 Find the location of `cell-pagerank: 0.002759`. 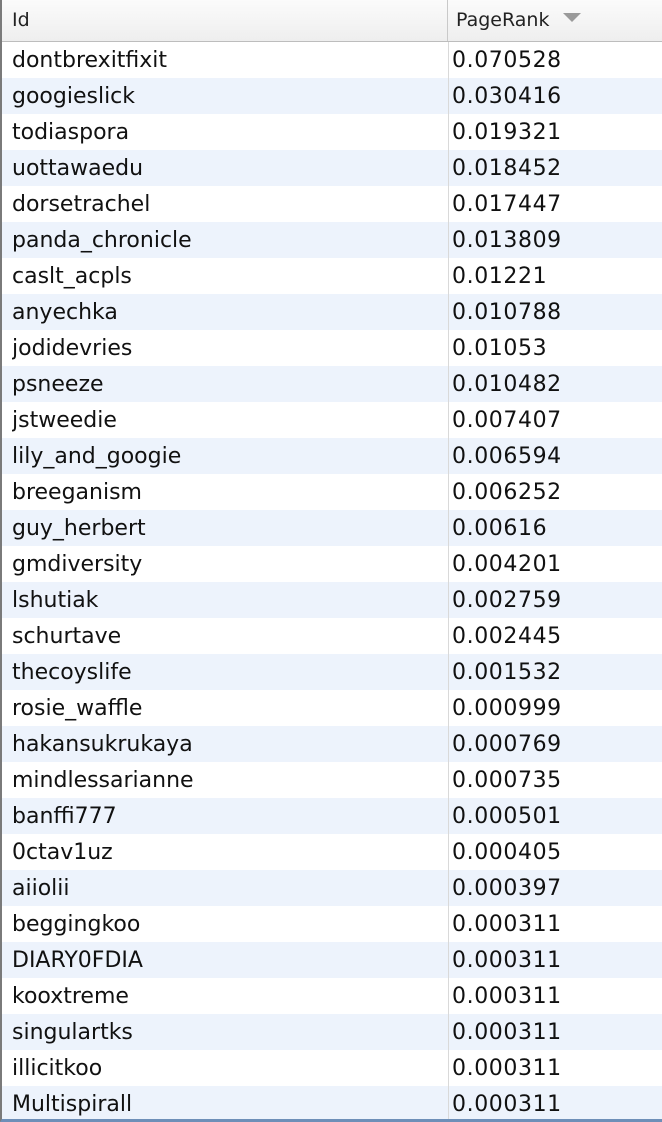

cell-pagerank: 0.002759 is located at coordinates (507, 600).